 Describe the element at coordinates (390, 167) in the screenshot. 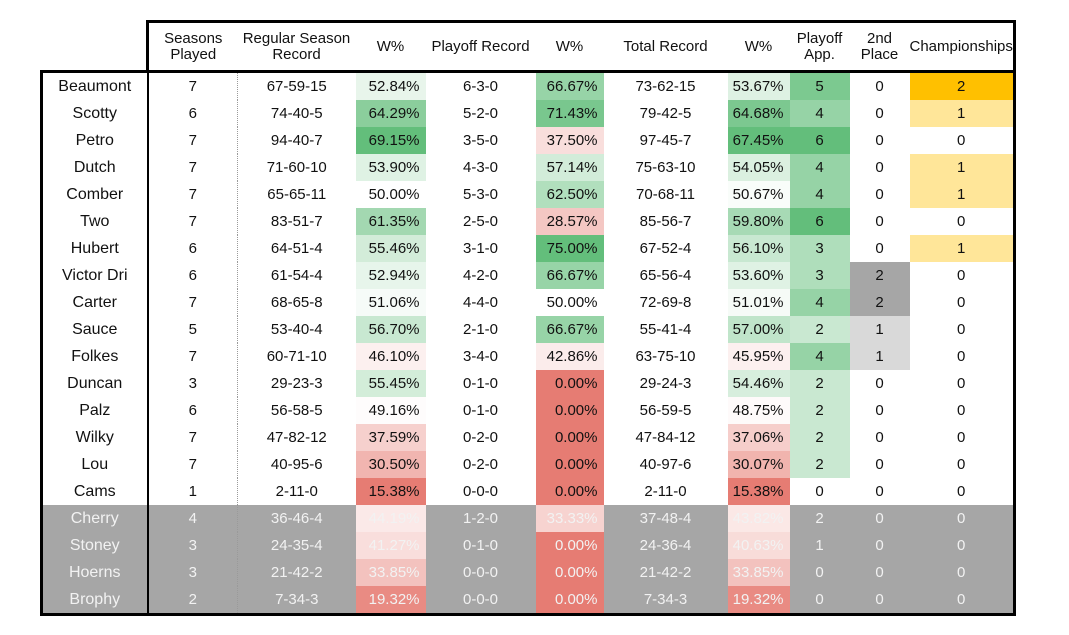

I see `regular-season-w-pct: 53.90%` at that location.